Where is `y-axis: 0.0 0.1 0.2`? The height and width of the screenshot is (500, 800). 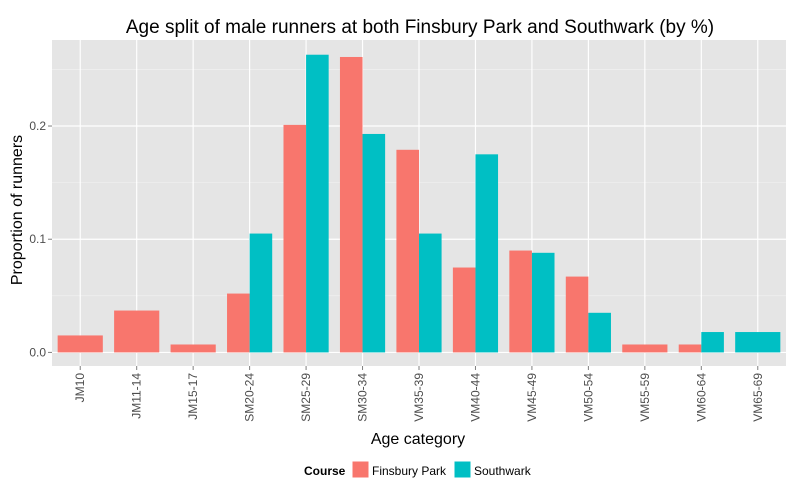 y-axis: 0.0 0.1 0.2 is located at coordinates (40, 239).